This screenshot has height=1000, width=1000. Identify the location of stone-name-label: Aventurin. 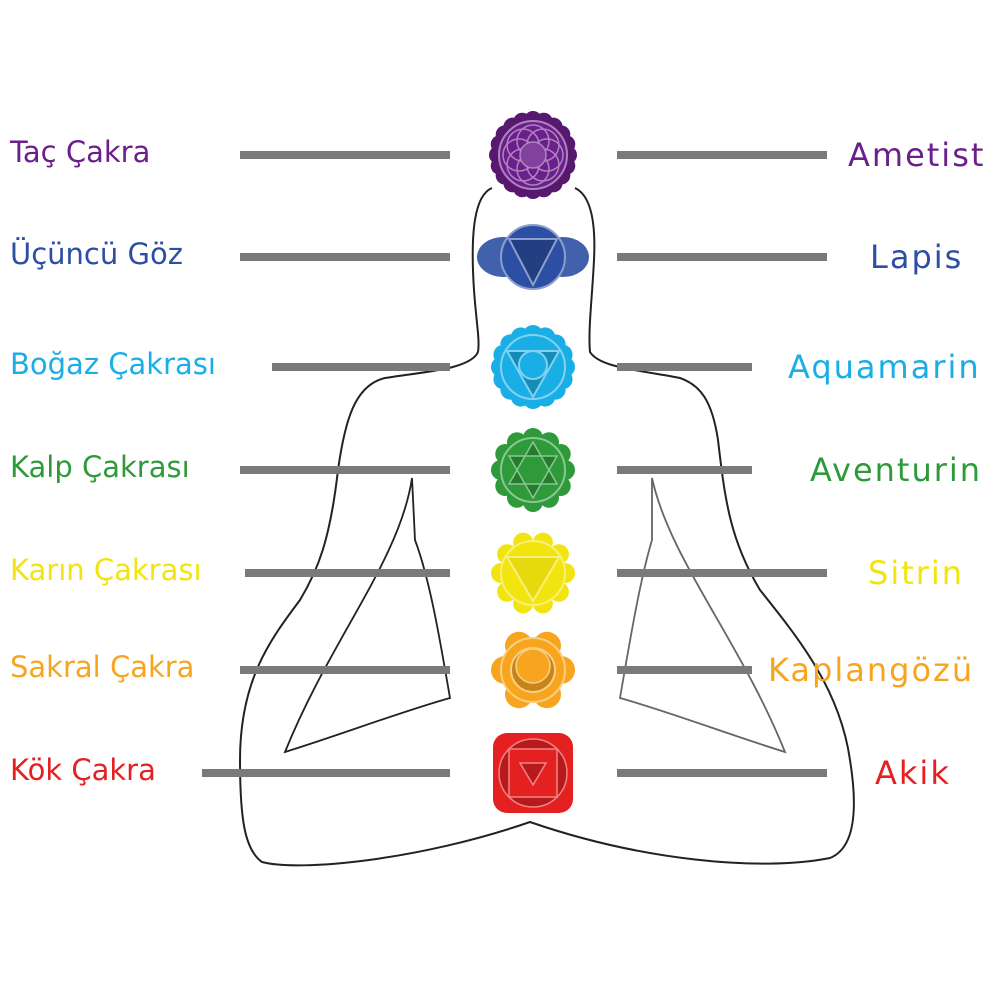
(896, 470).